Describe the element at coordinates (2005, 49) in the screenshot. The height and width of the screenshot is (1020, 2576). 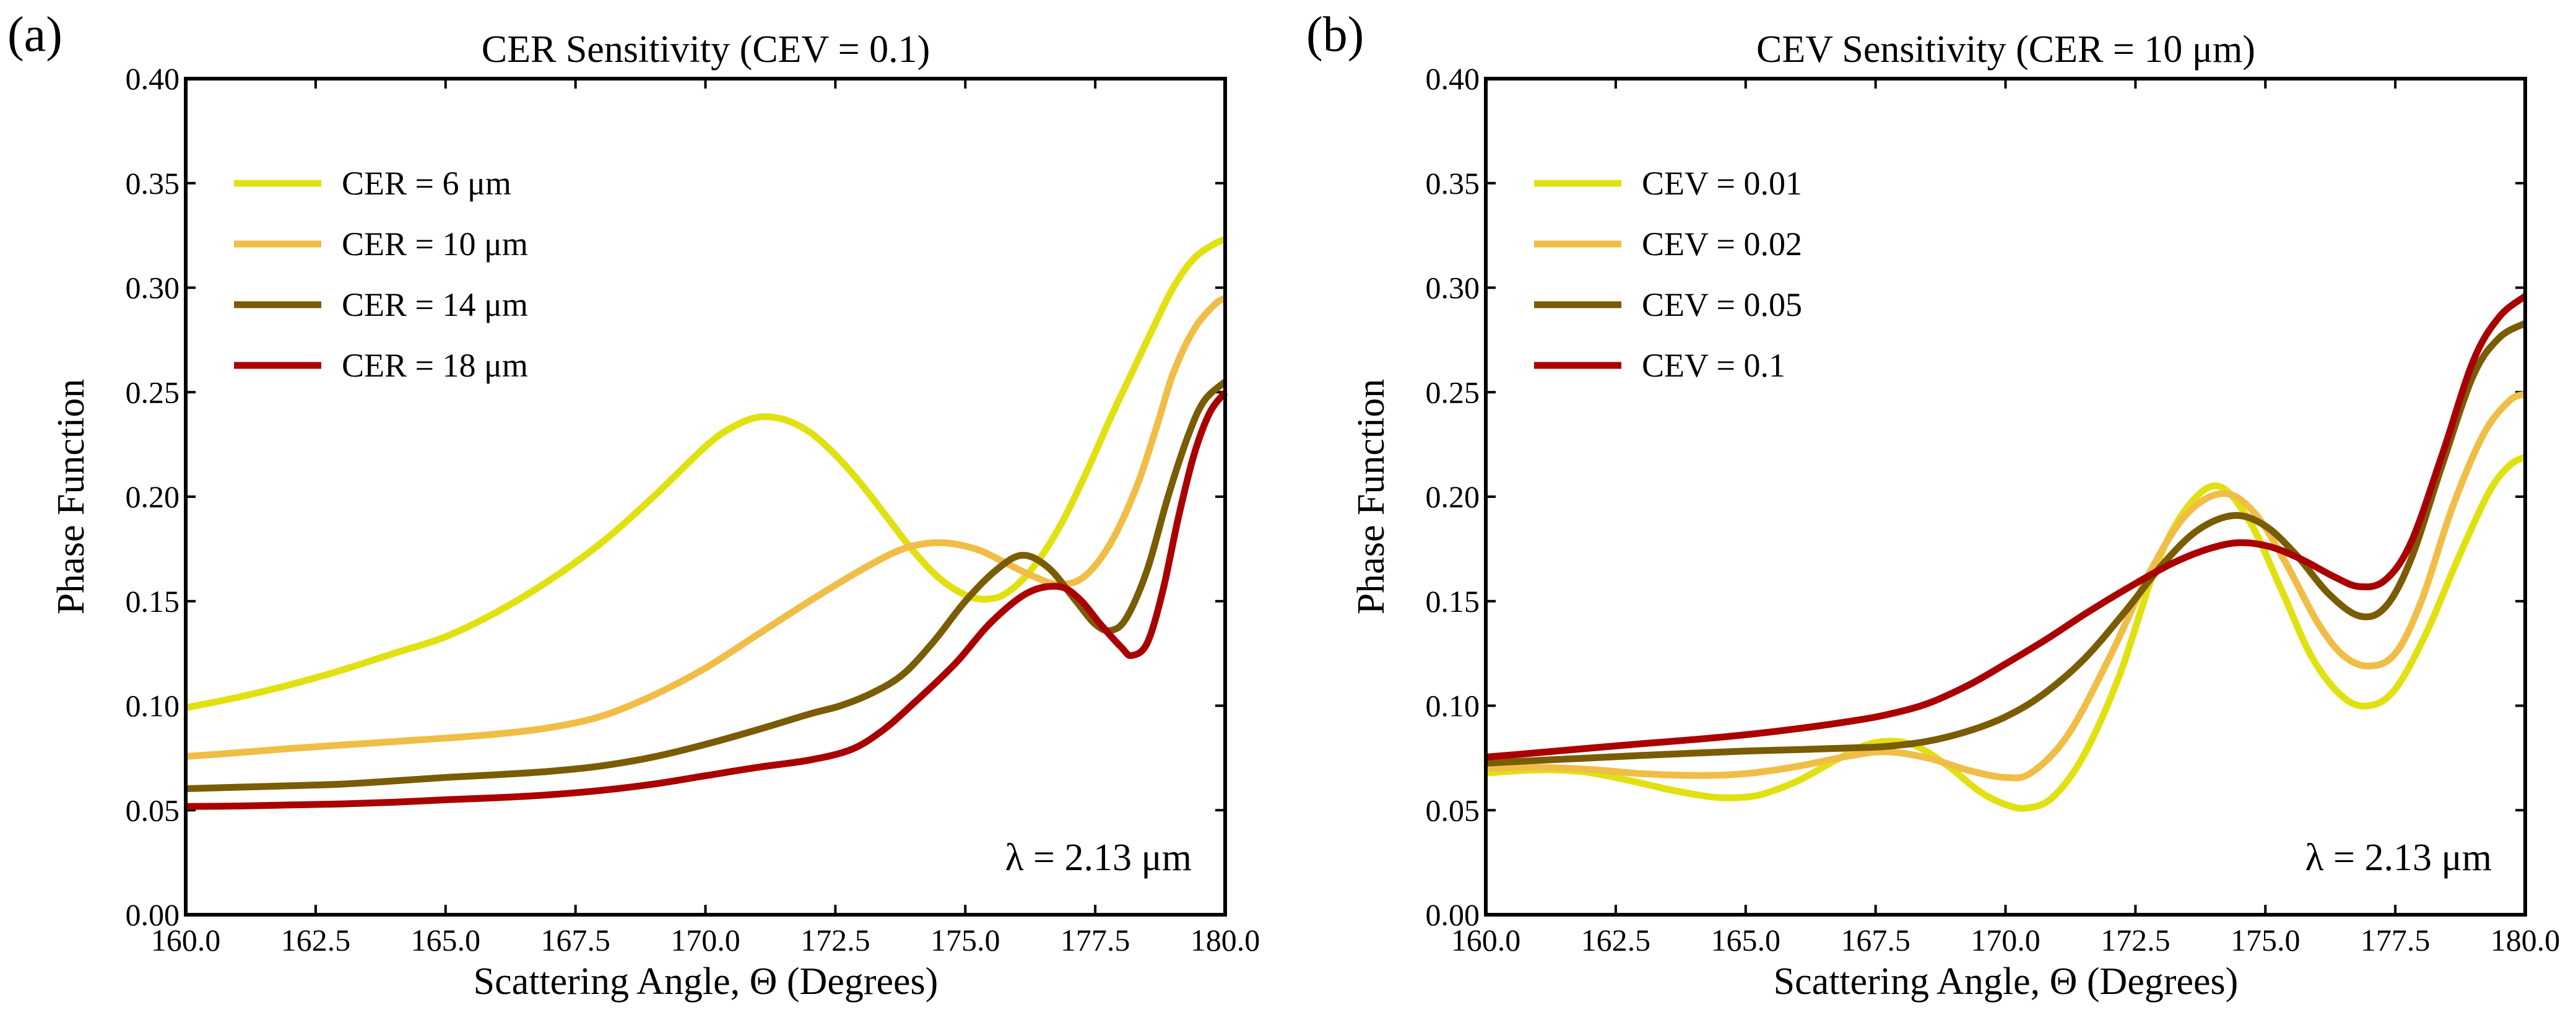
I see `panel-title: CEV Sensitivity (CER = 10 μm)` at that location.